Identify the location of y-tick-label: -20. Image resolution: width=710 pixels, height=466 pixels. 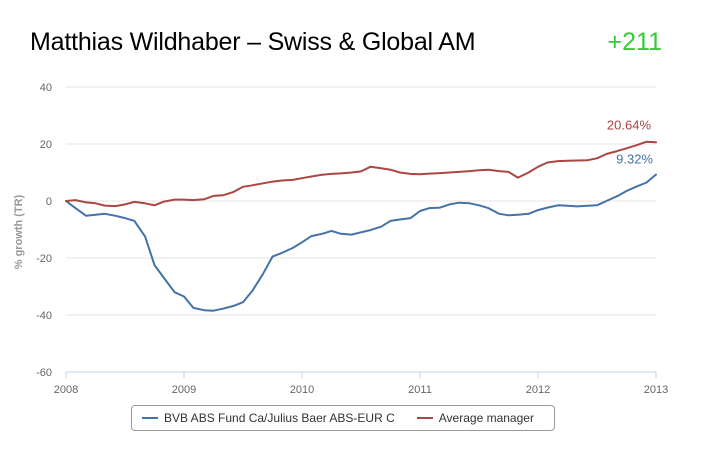
(44, 259).